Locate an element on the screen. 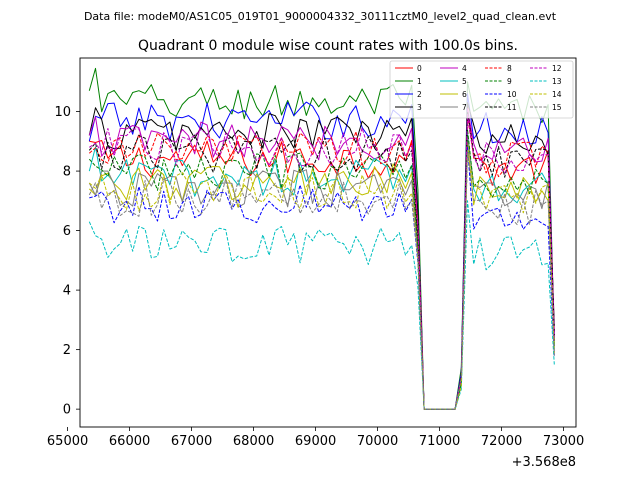  legend-label-13: 13 is located at coordinates (557, 81).